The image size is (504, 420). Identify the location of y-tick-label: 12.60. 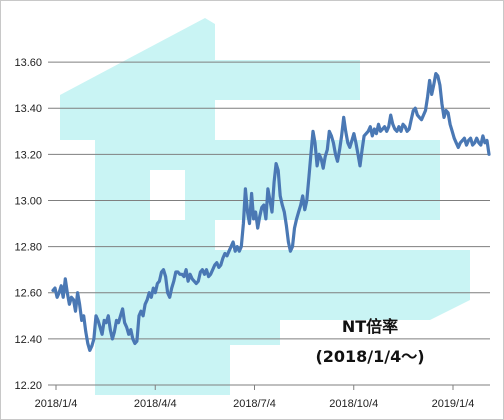
(28, 294).